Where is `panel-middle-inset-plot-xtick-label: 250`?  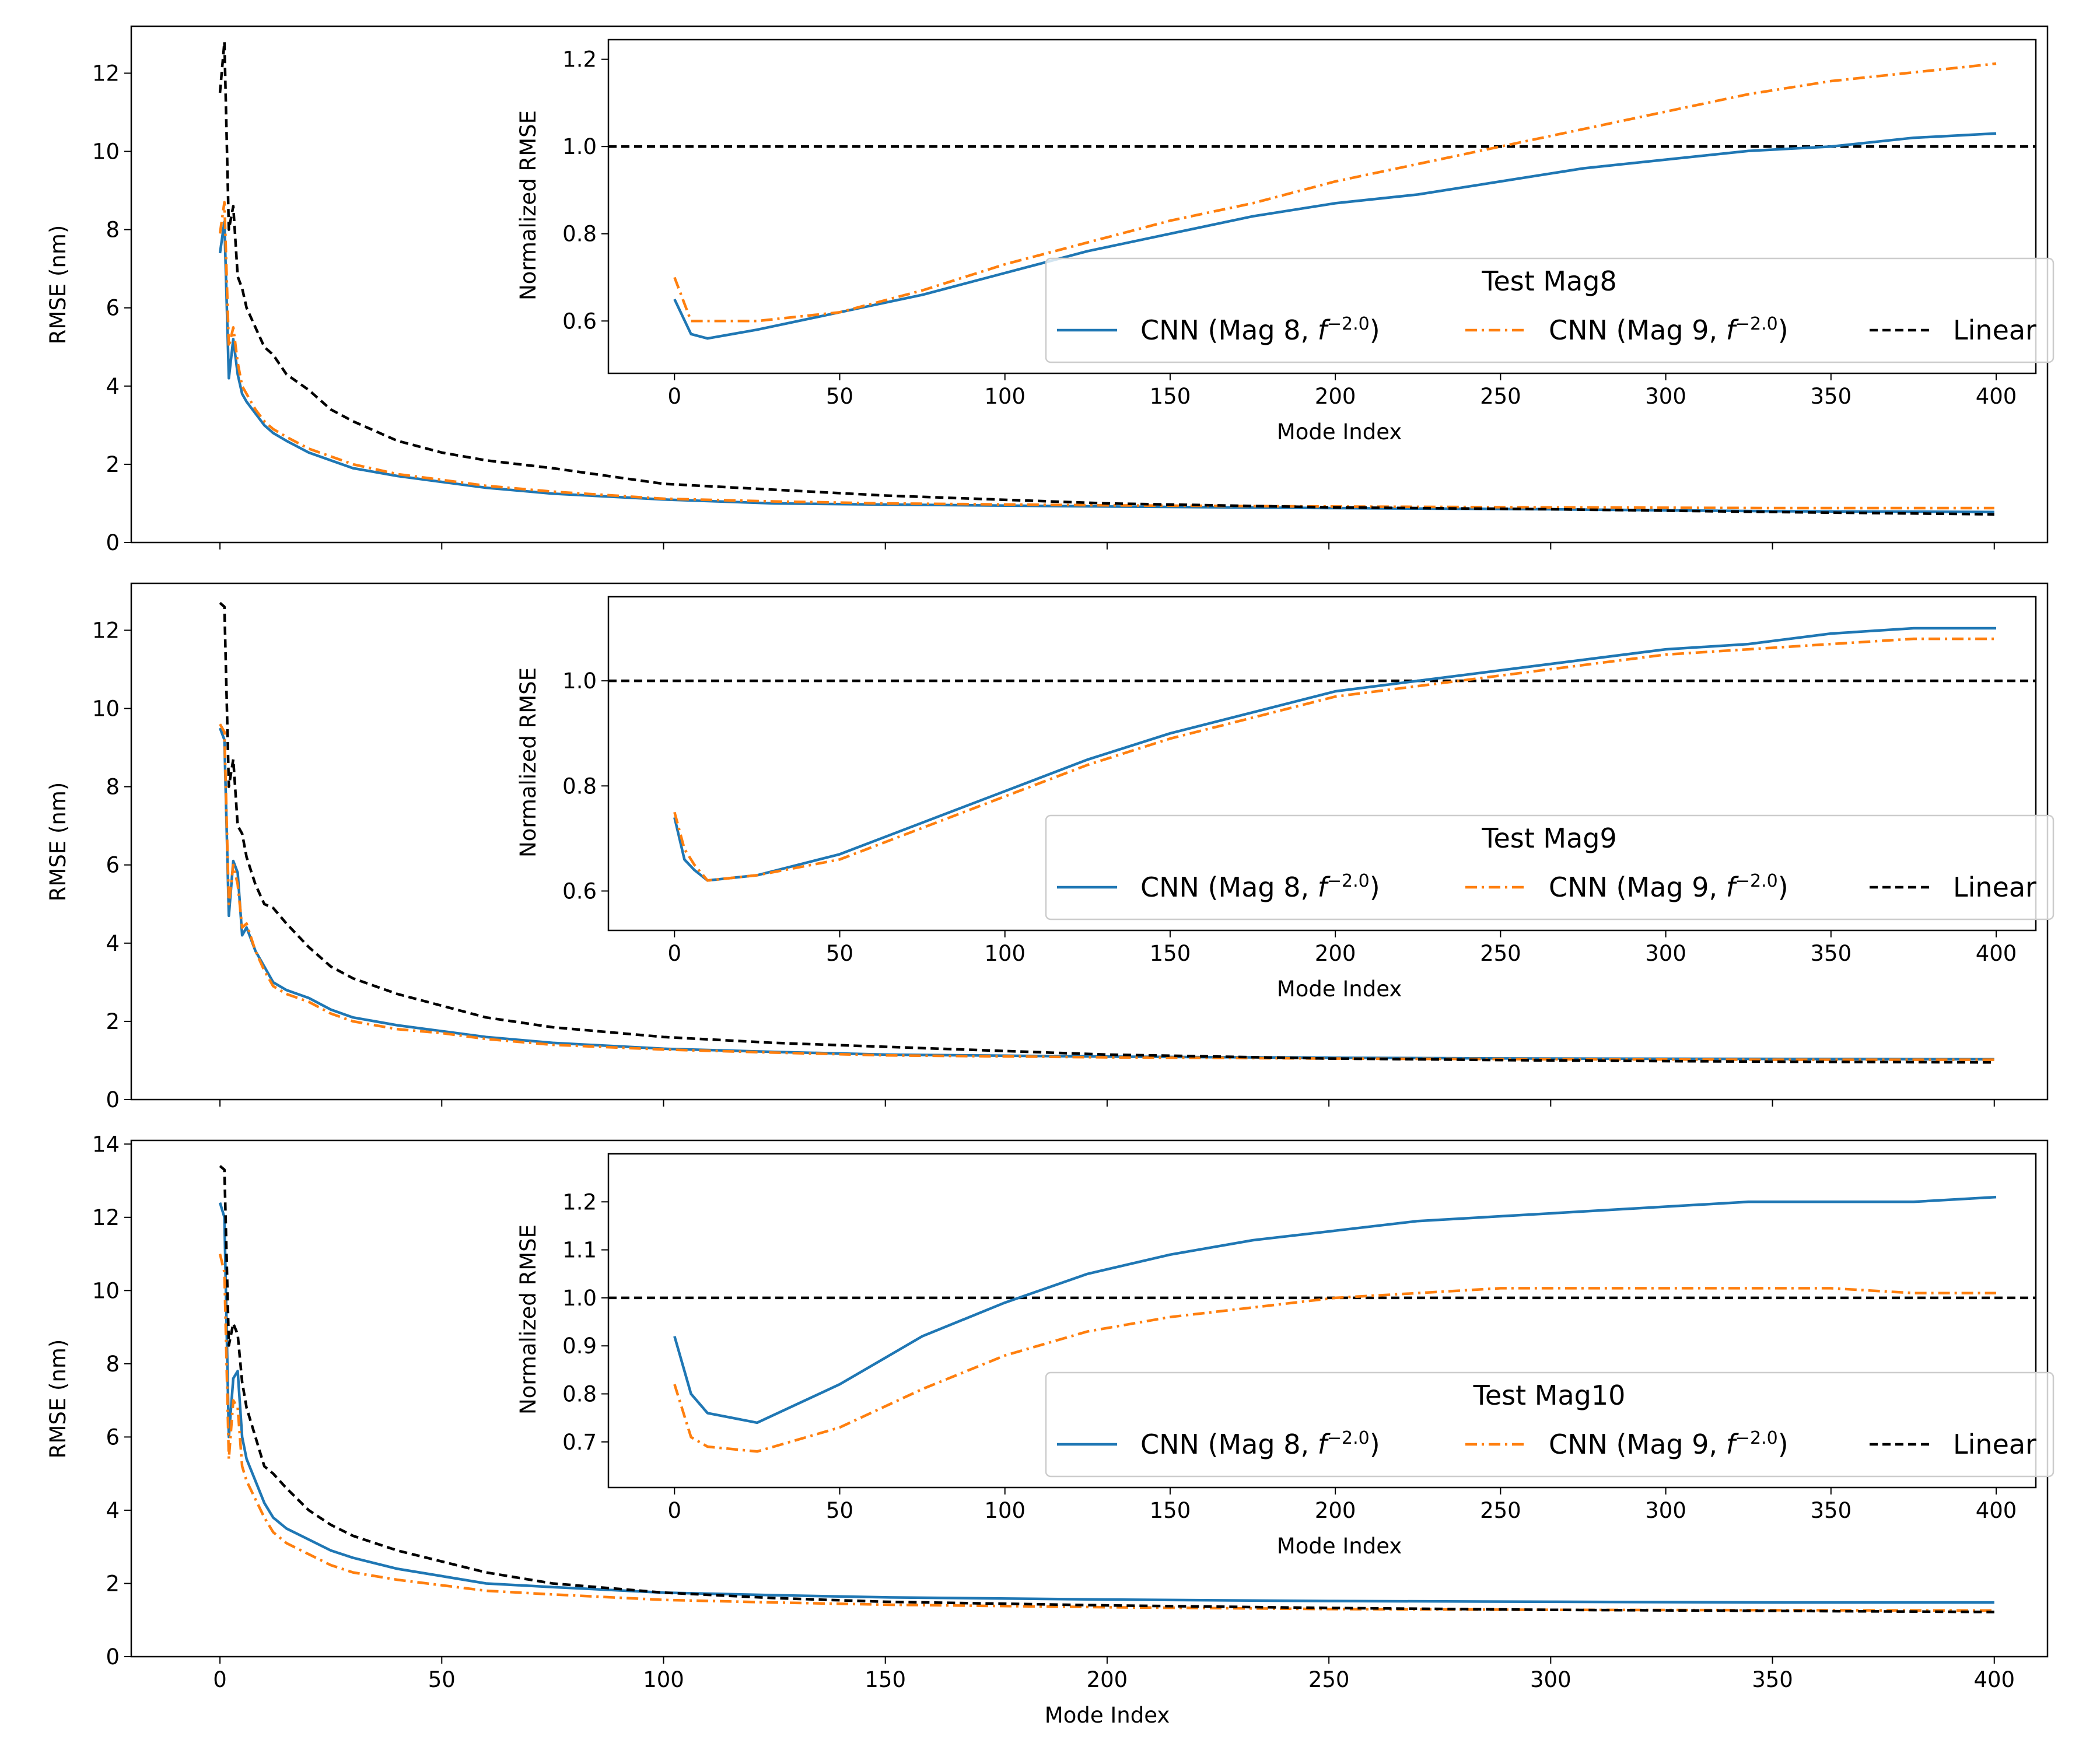
panel-middle-inset-plot-xtick-label: 250 is located at coordinates (1500, 953).